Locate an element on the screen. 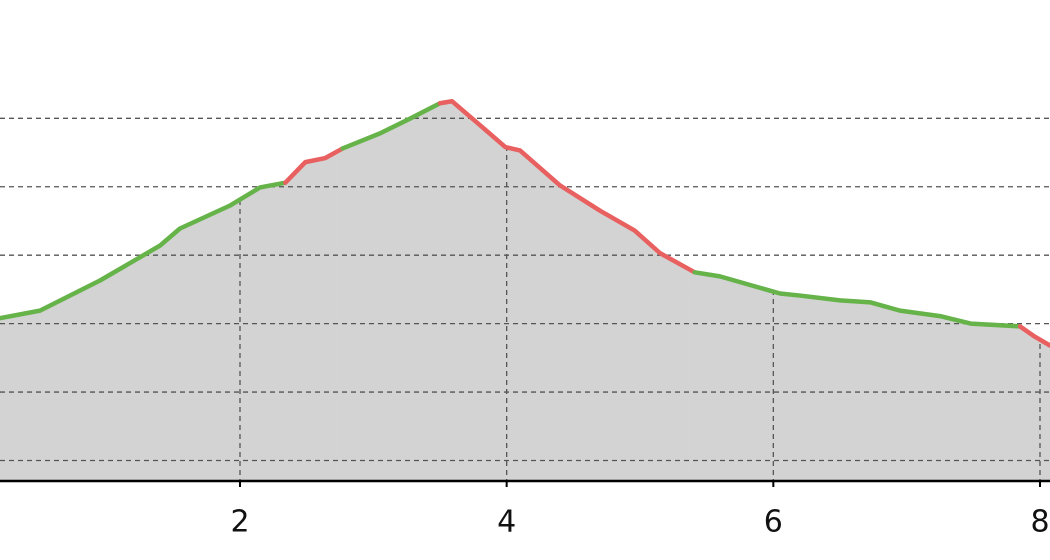 The image size is (1050, 560). x-tick-label: 8 is located at coordinates (1039, 522).